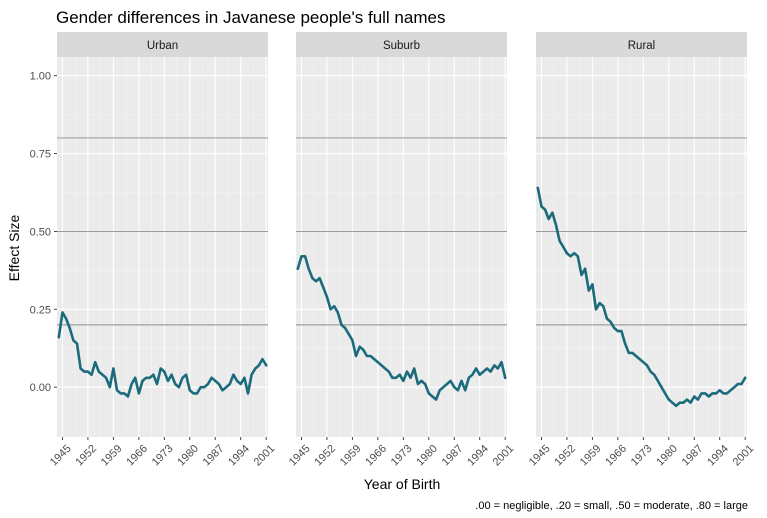 Image resolution: width=767 pixels, height=518 pixels. I want to click on y-tick-label: 1.00, so click(40, 77).